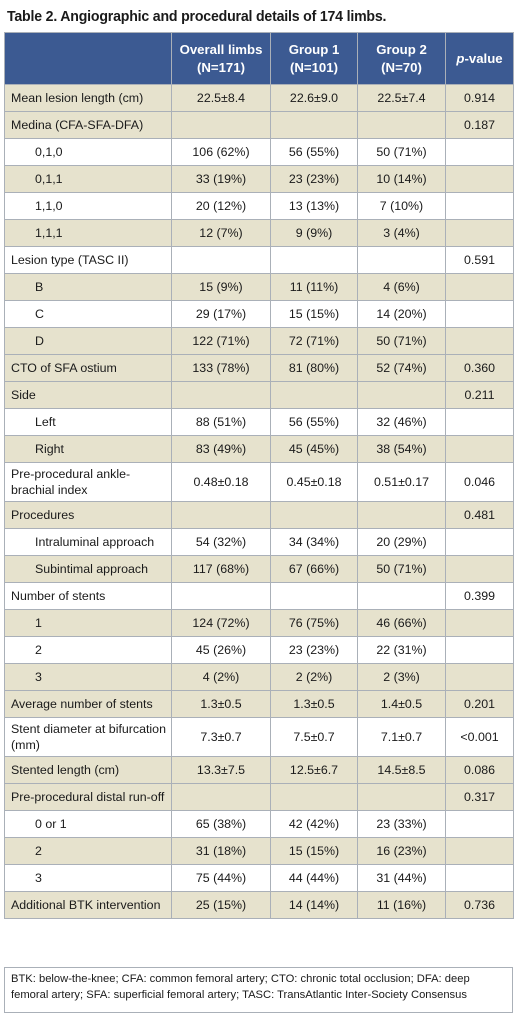 This screenshot has width=517, height=1015. What do you see at coordinates (88, 395) in the screenshot?
I see `row-label: Side` at bounding box center [88, 395].